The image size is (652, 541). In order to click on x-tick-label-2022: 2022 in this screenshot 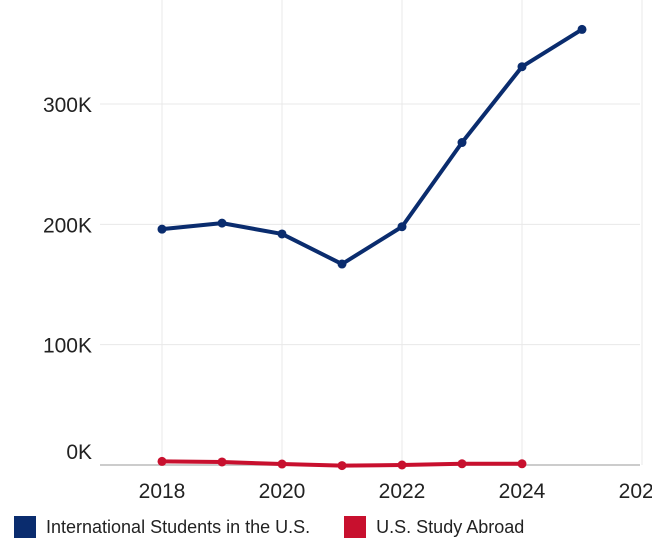, I will do `click(402, 491)`.